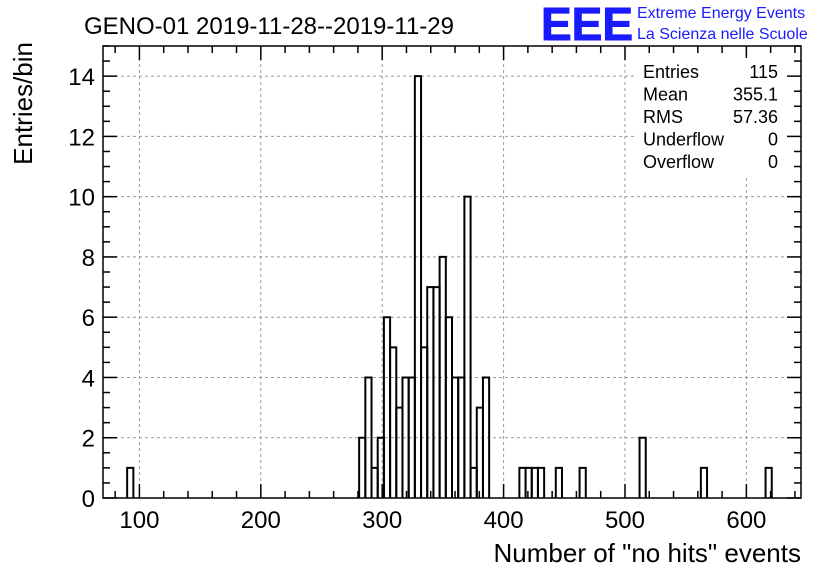 The image size is (836, 572). I want to click on stats-value: 355.1, so click(755, 95).